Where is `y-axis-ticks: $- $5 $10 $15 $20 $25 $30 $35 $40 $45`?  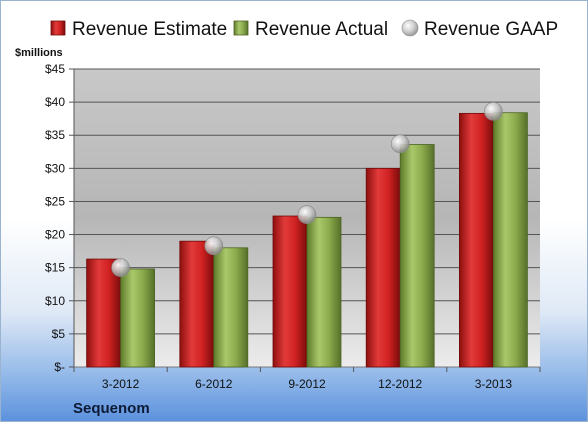 y-axis-ticks: $- $5 $10 $15 $20 $25 $30 $35 $40 $45 is located at coordinates (60, 218).